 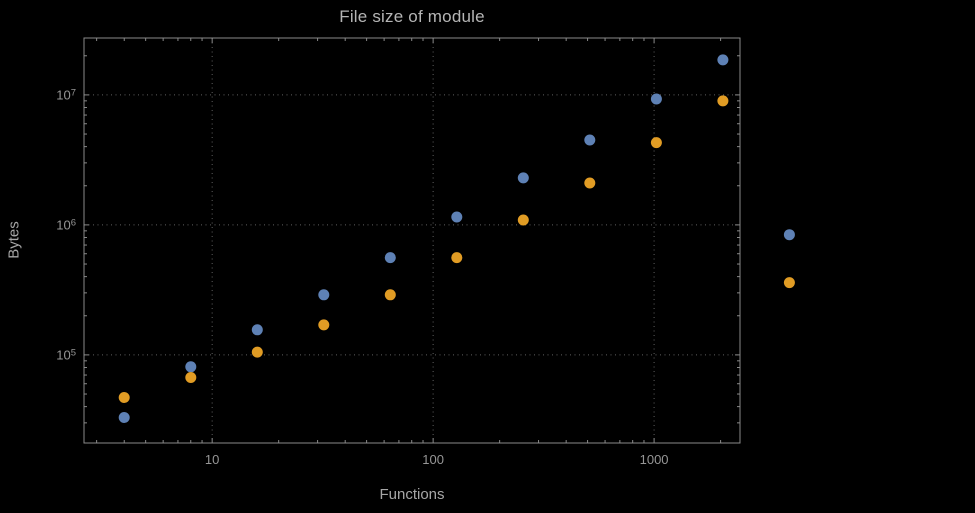 What do you see at coordinates (66, 225) in the screenshot?
I see `y-tick-label: 10⁶` at bounding box center [66, 225].